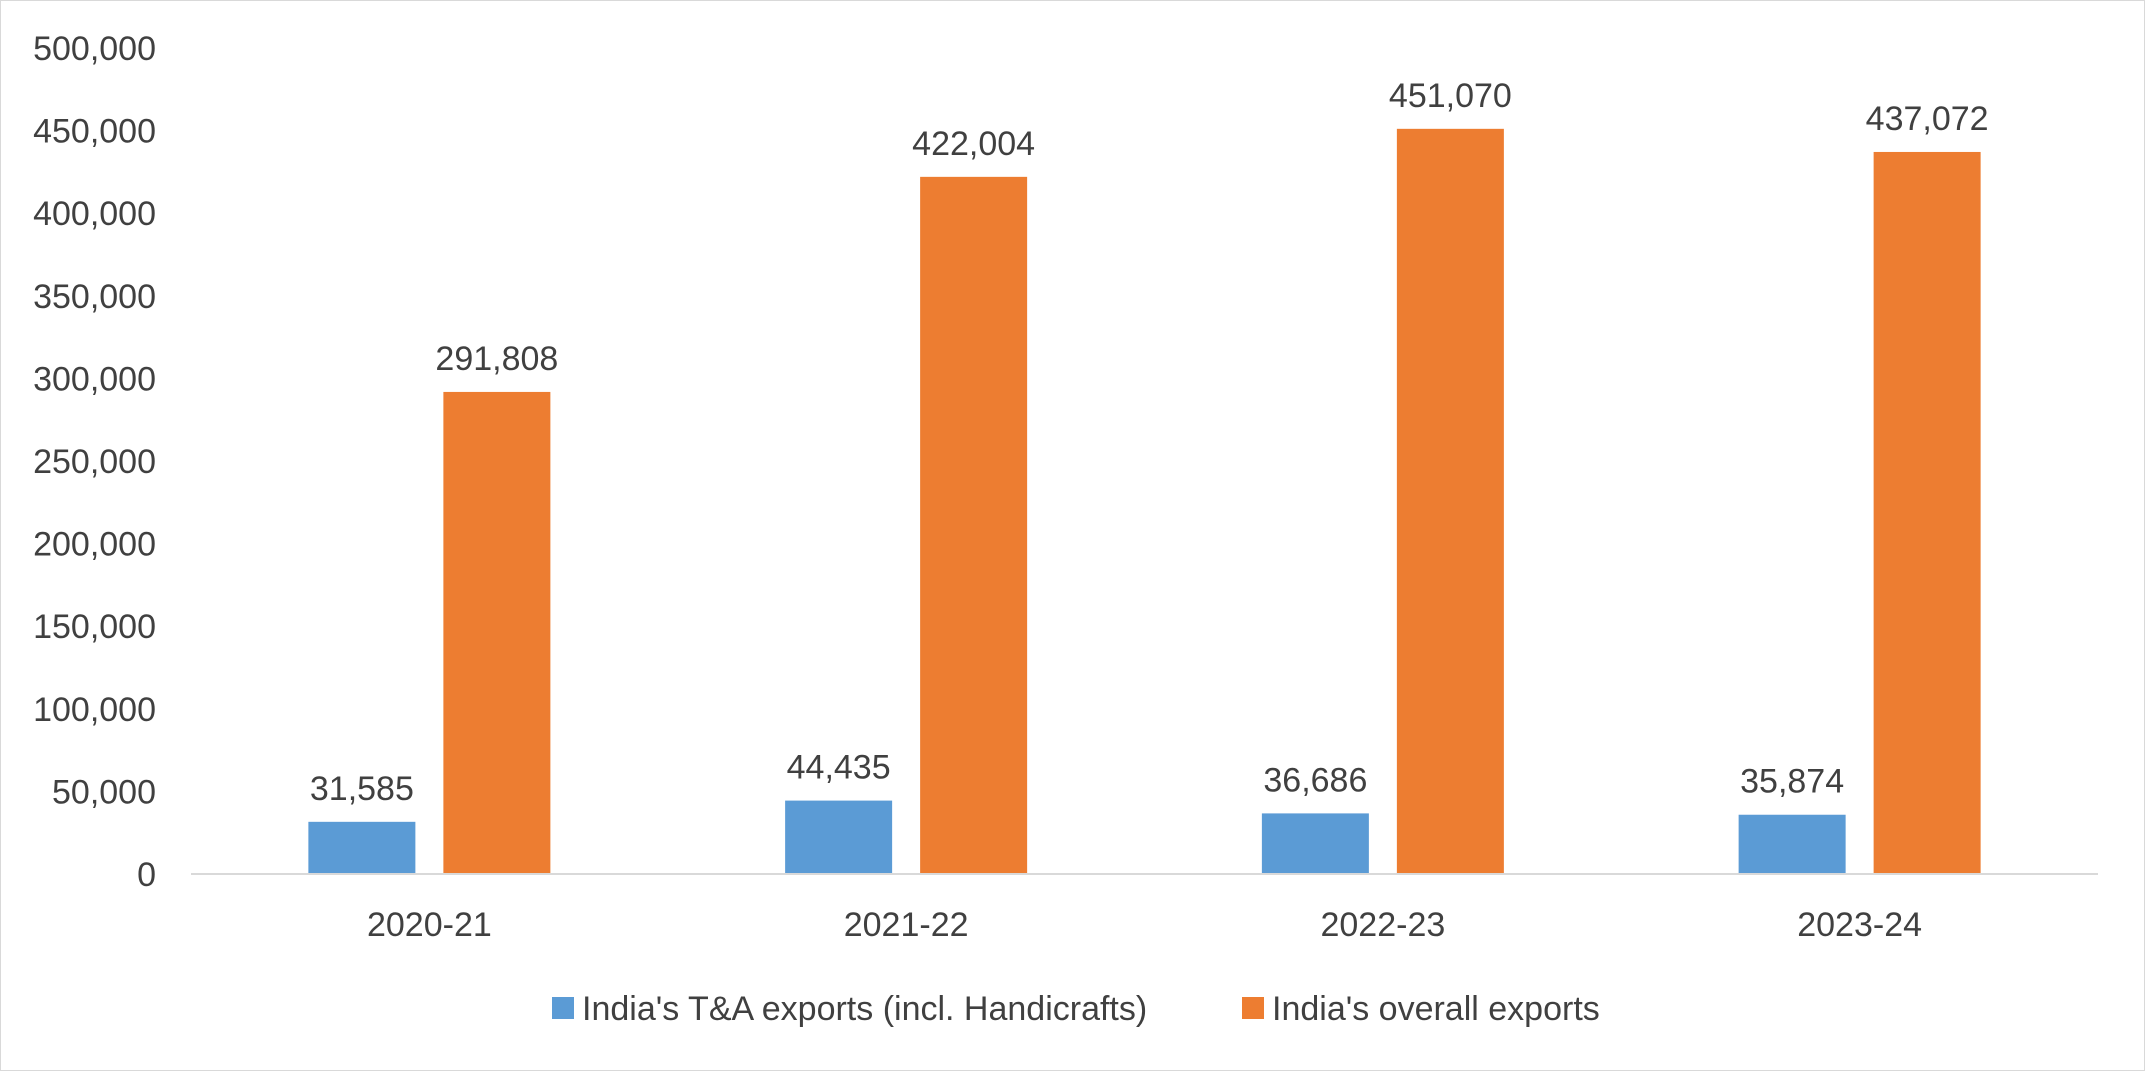 The height and width of the screenshot is (1072, 2145). I want to click on data-label: 437,072, so click(1927, 119).